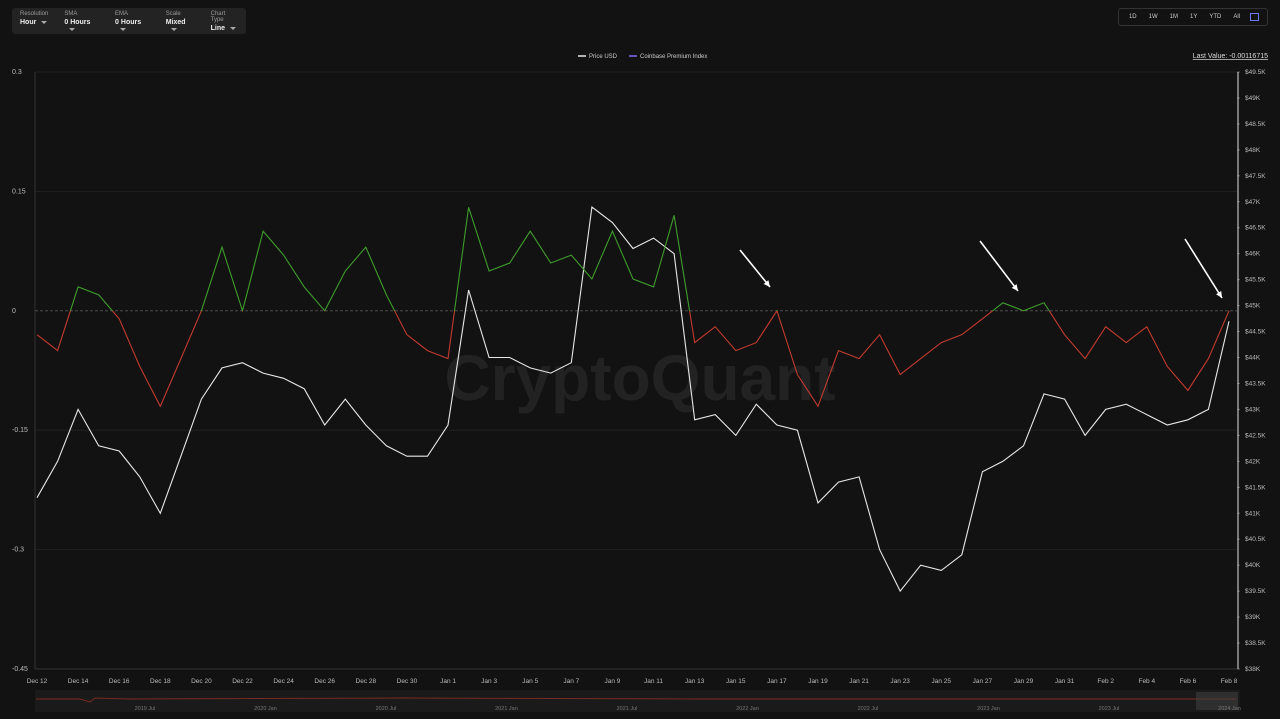 Image resolution: width=1280 pixels, height=719 pixels. Describe the element at coordinates (1215, 17) in the screenshot. I see `range-button: YTD` at that location.